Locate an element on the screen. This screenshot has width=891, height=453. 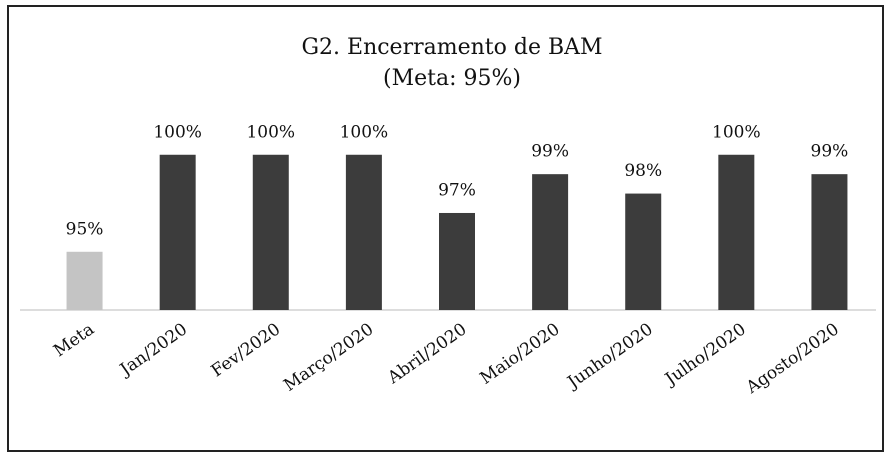
chart-title: G2. Encerramento de BAM is located at coordinates (451, 47).